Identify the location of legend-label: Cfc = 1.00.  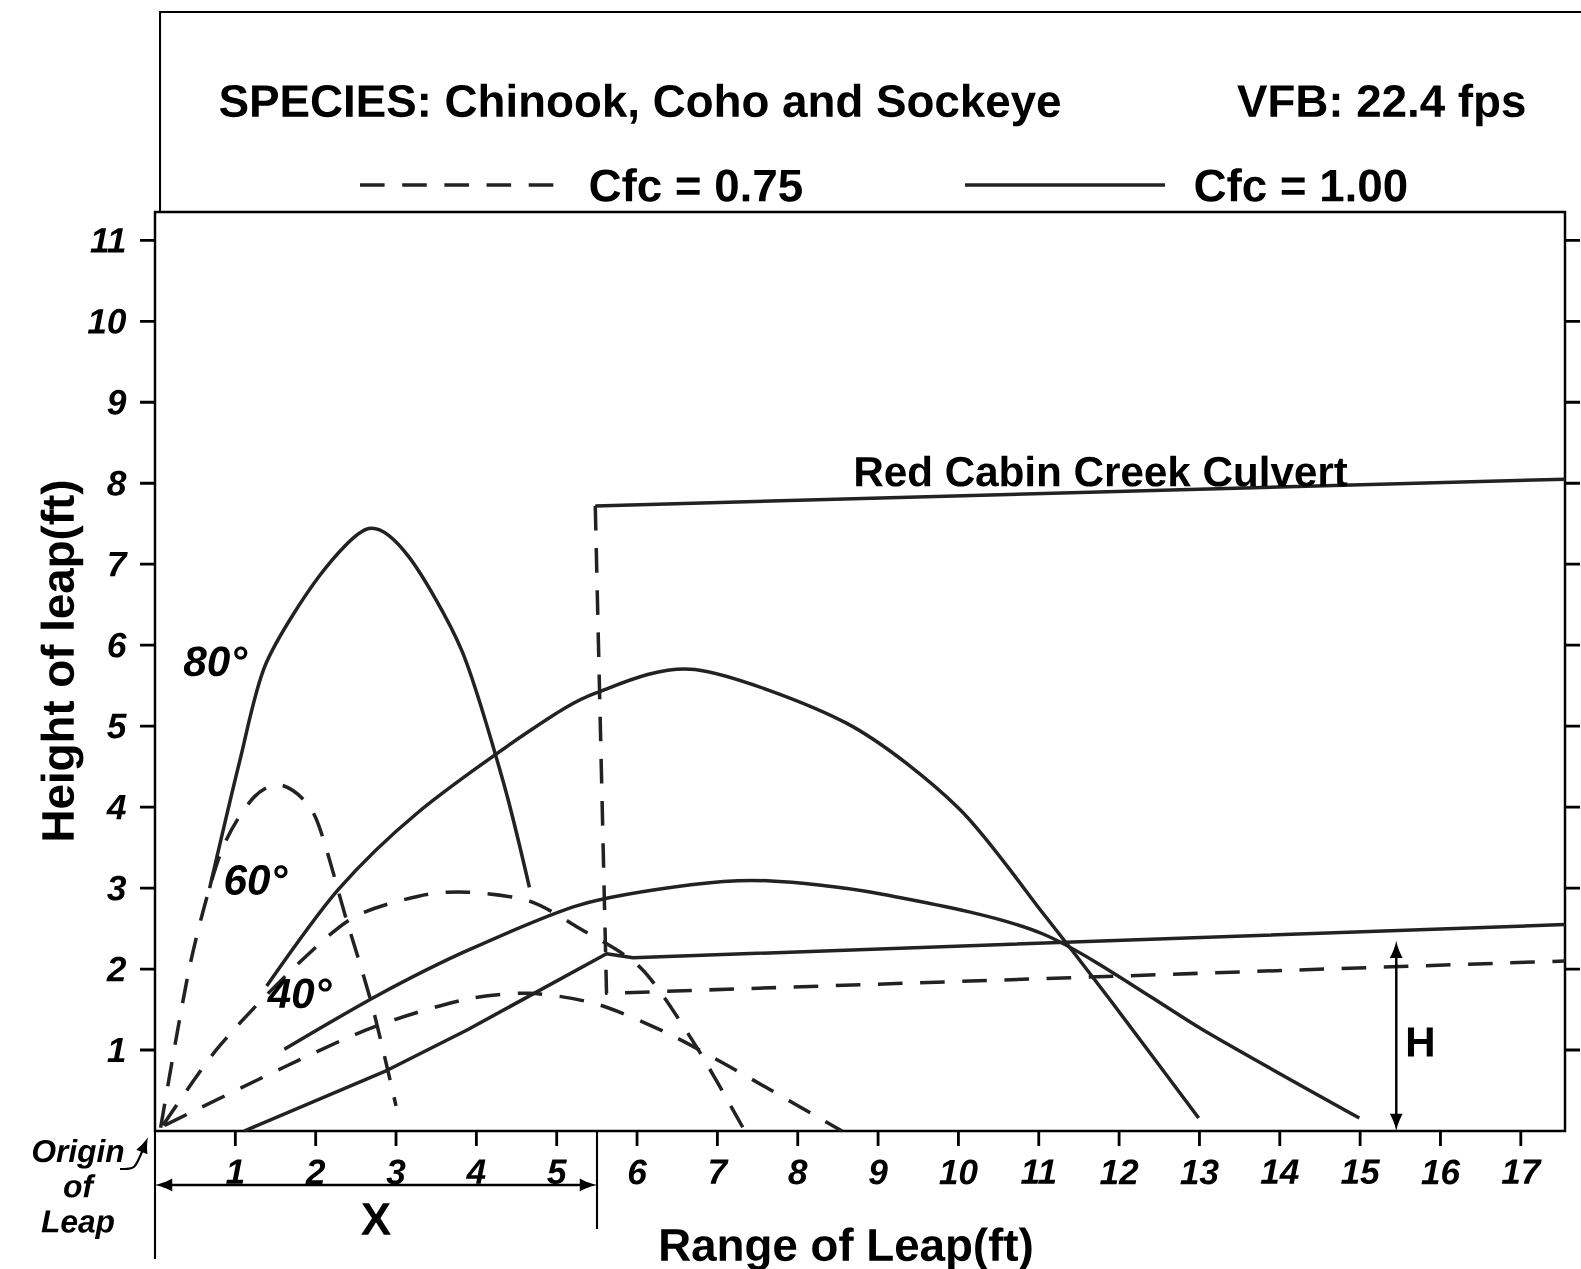
(1301, 185).